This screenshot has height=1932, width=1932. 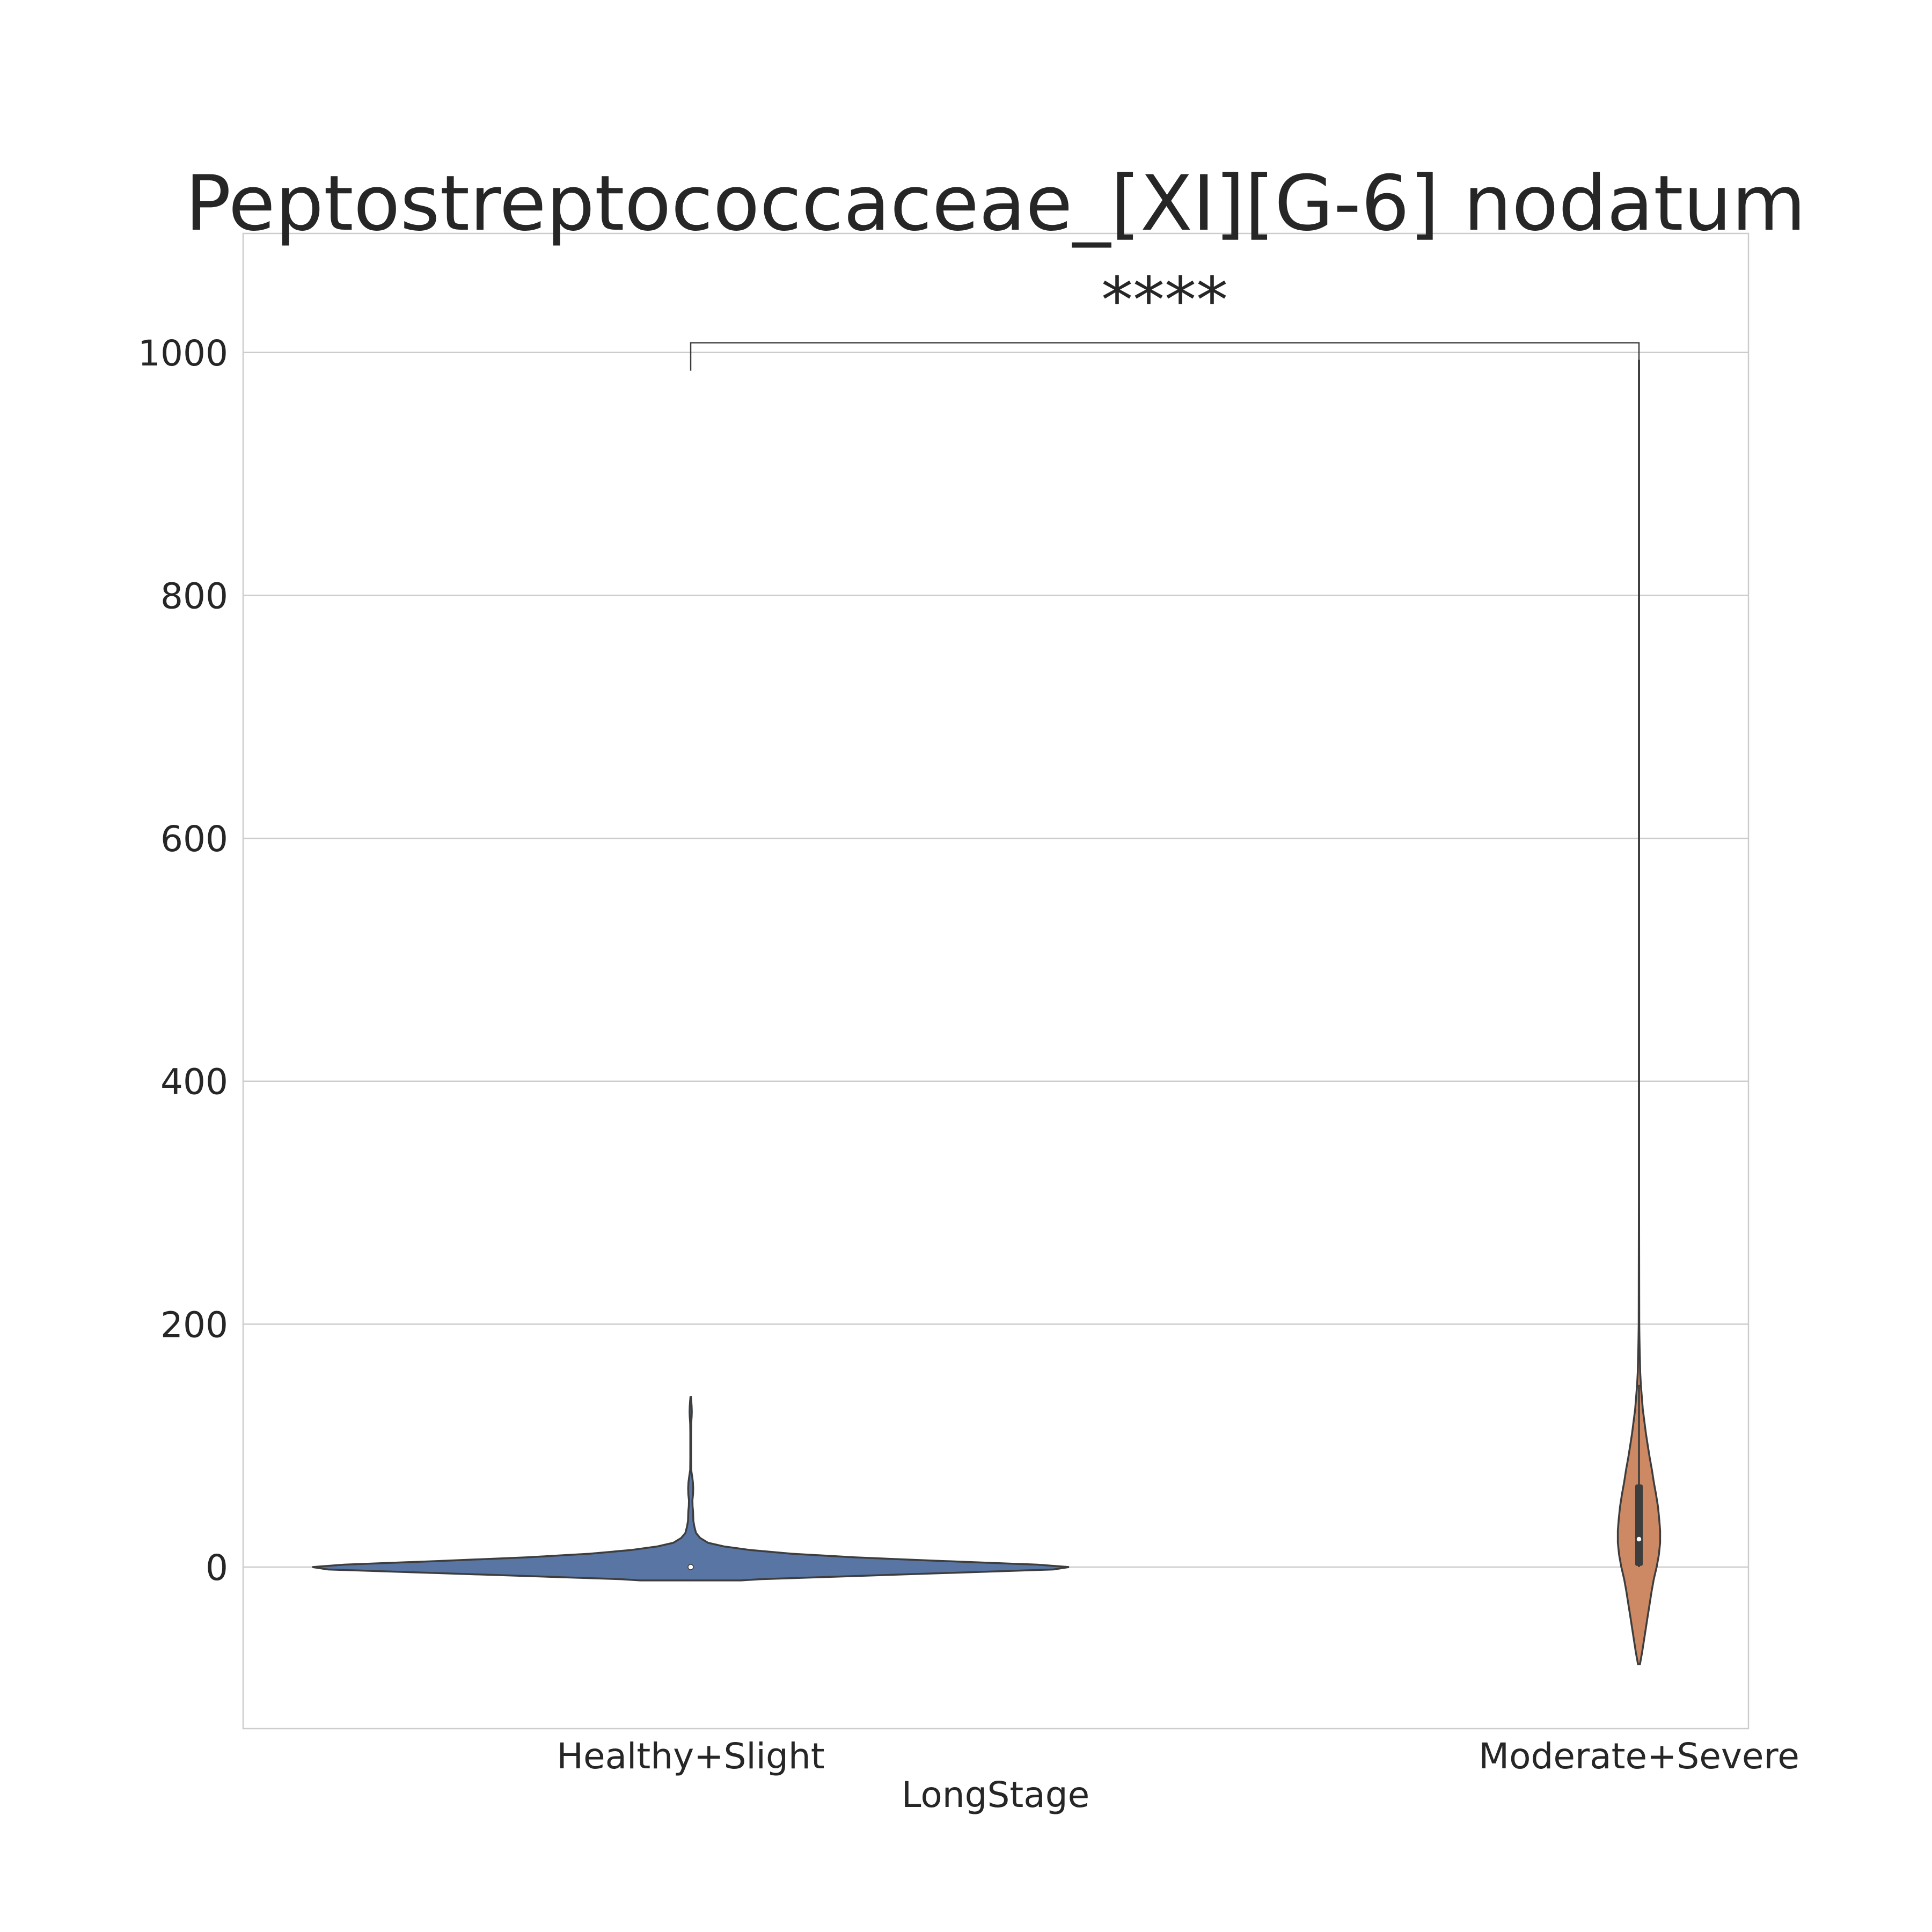 I want to click on significance-bracket, so click(x=1165, y=356).